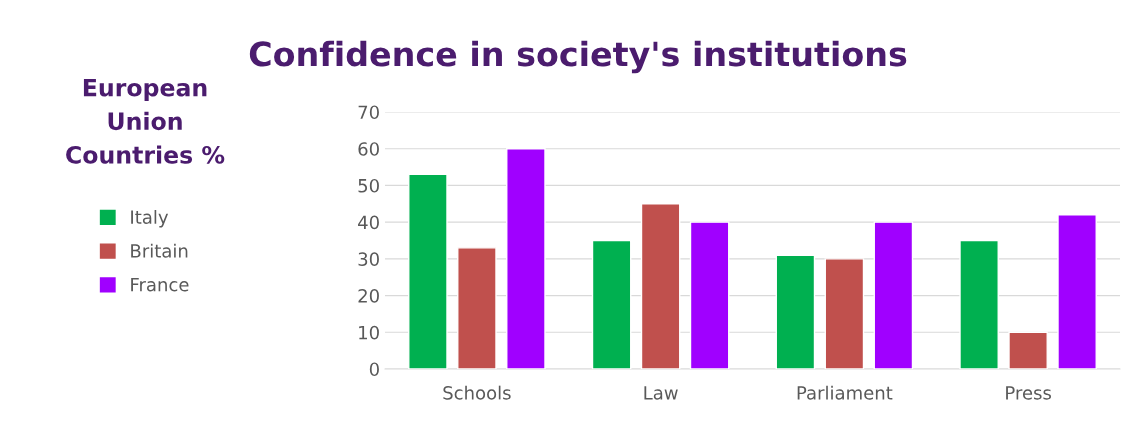 Image resolution: width=1137 pixels, height=425 pixels. What do you see at coordinates (368, 222) in the screenshot?
I see `y-tick-label: 40` at bounding box center [368, 222].